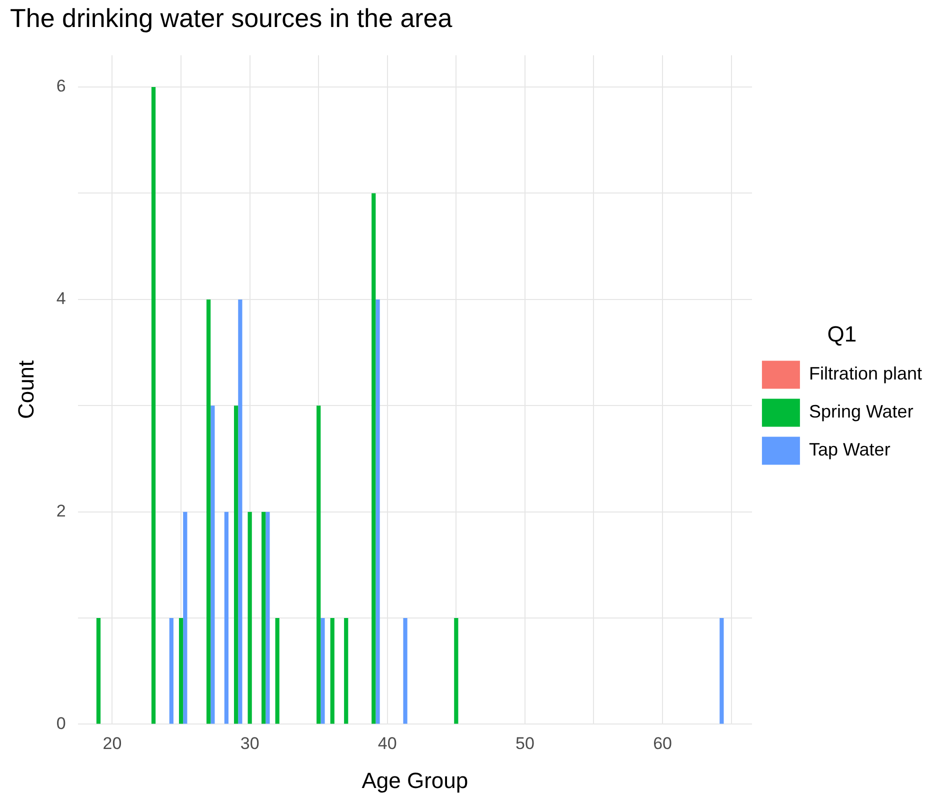 This screenshot has width=942, height=809. Describe the element at coordinates (231, 17) in the screenshot. I see `chart-title: The drinking water sources in the area` at that location.